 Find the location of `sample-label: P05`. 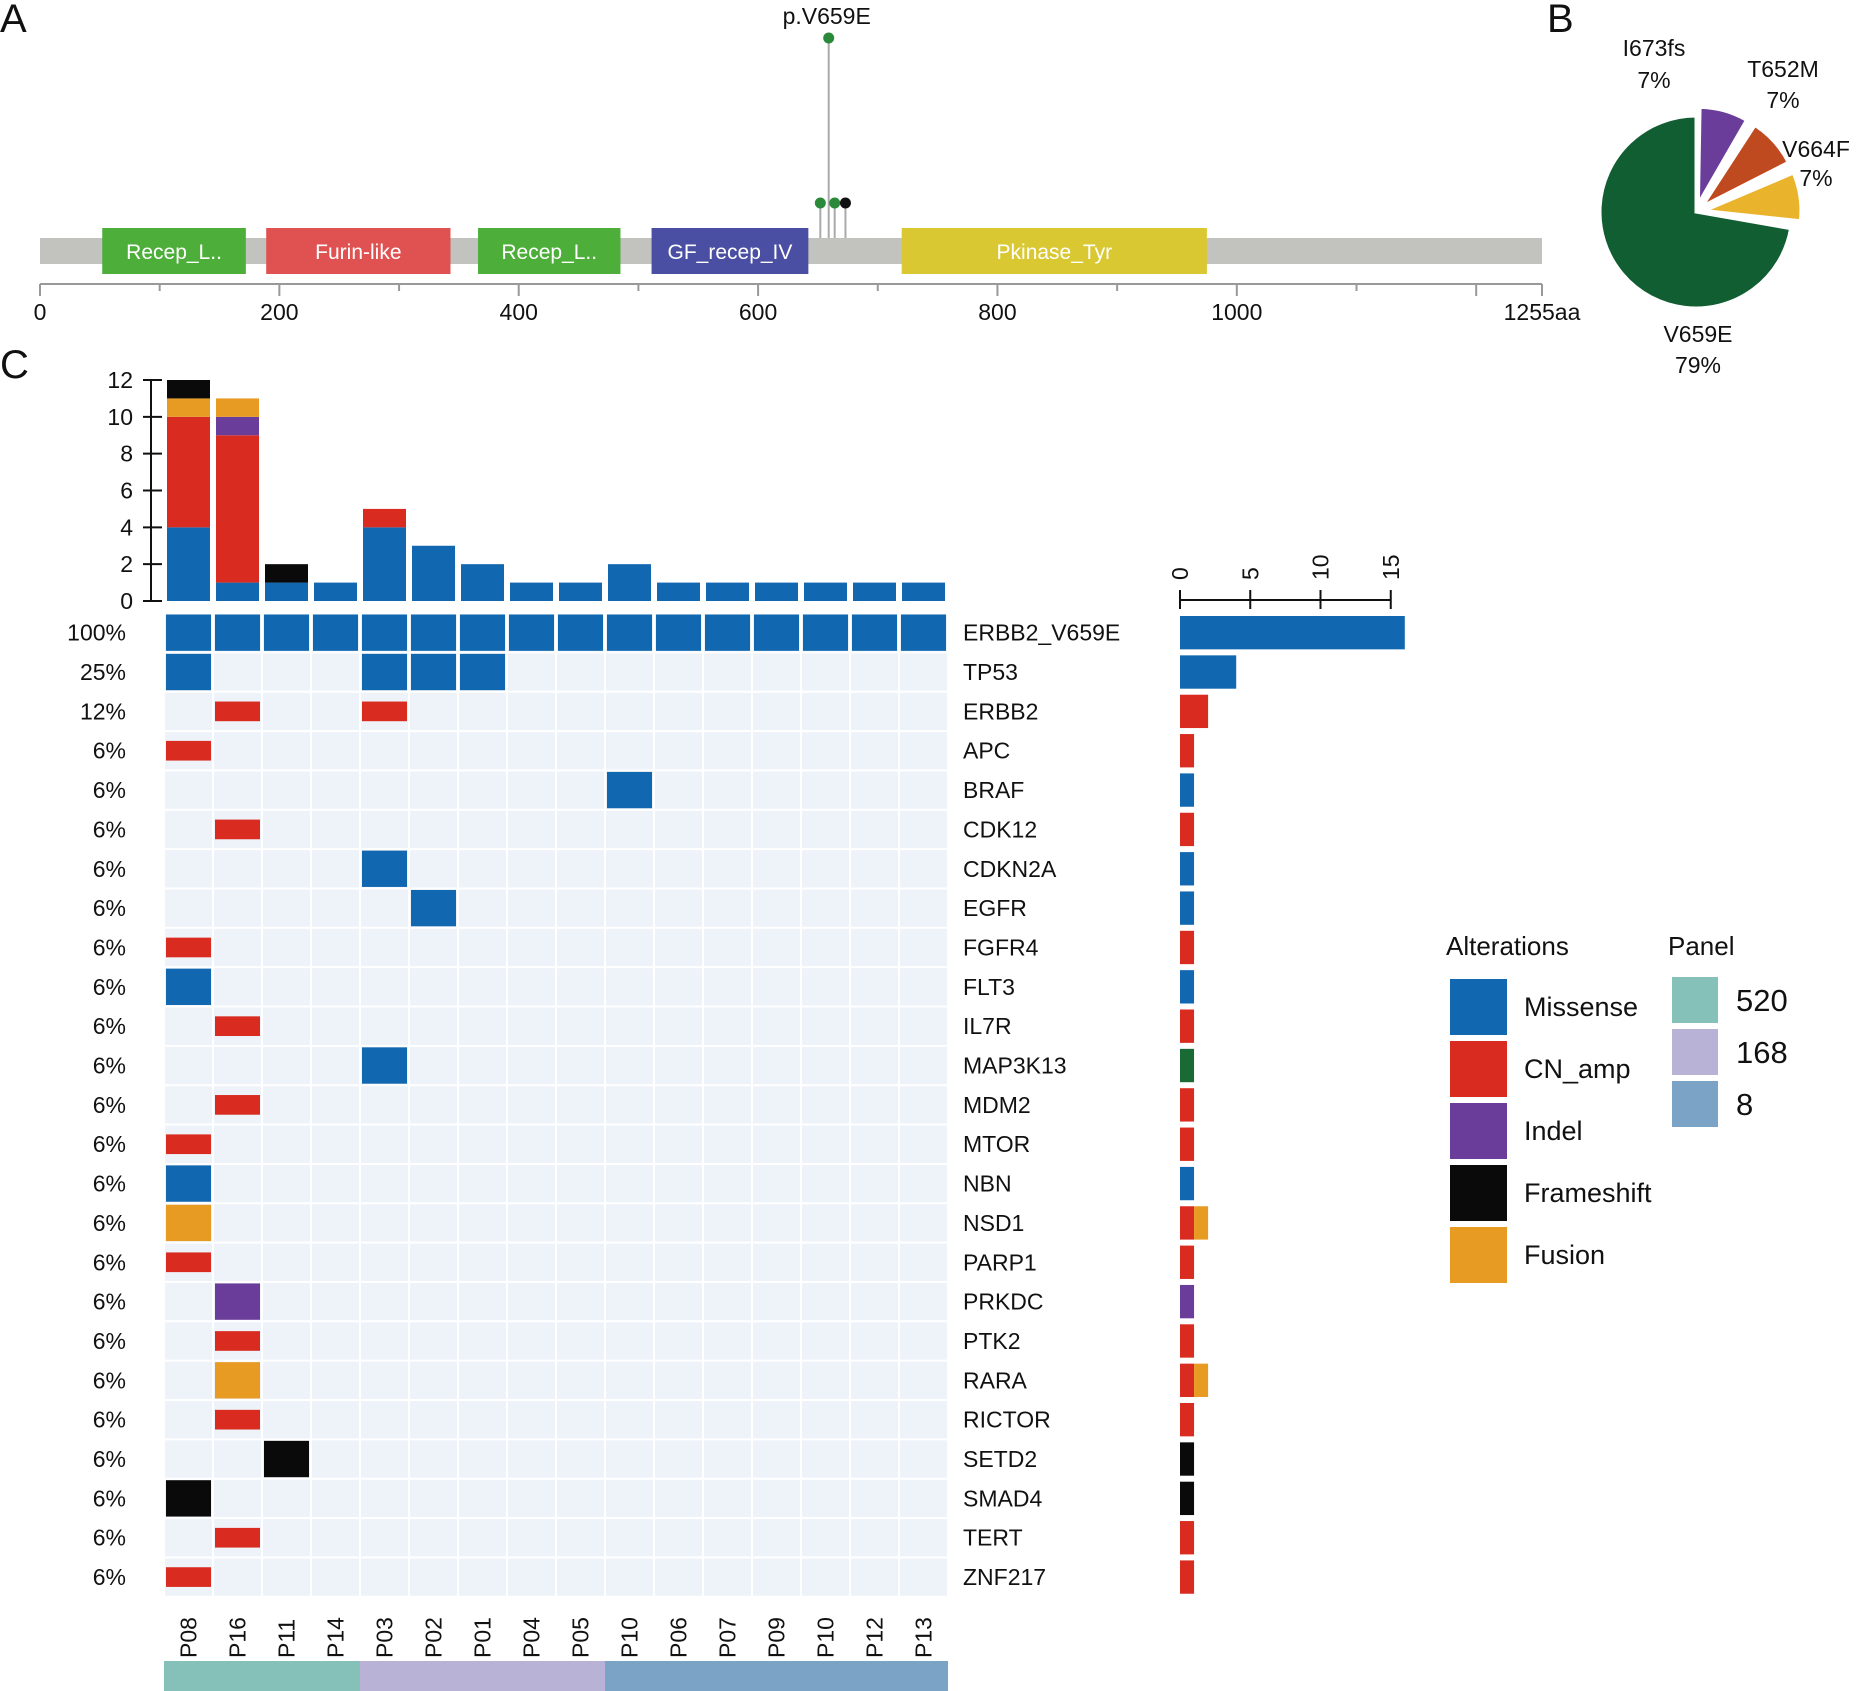

sample-label: P05 is located at coordinates (581, 1637).